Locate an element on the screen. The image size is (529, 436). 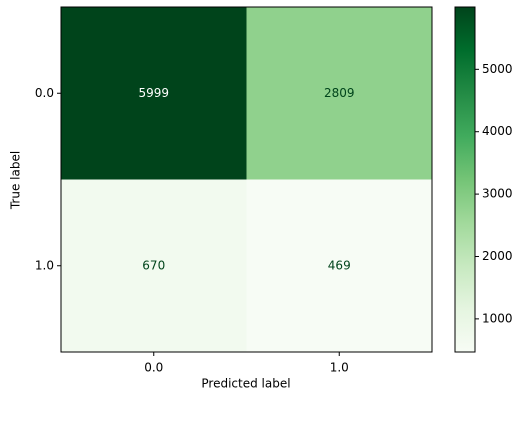
colorbar-tick-label: 3000 is located at coordinates (497, 194).